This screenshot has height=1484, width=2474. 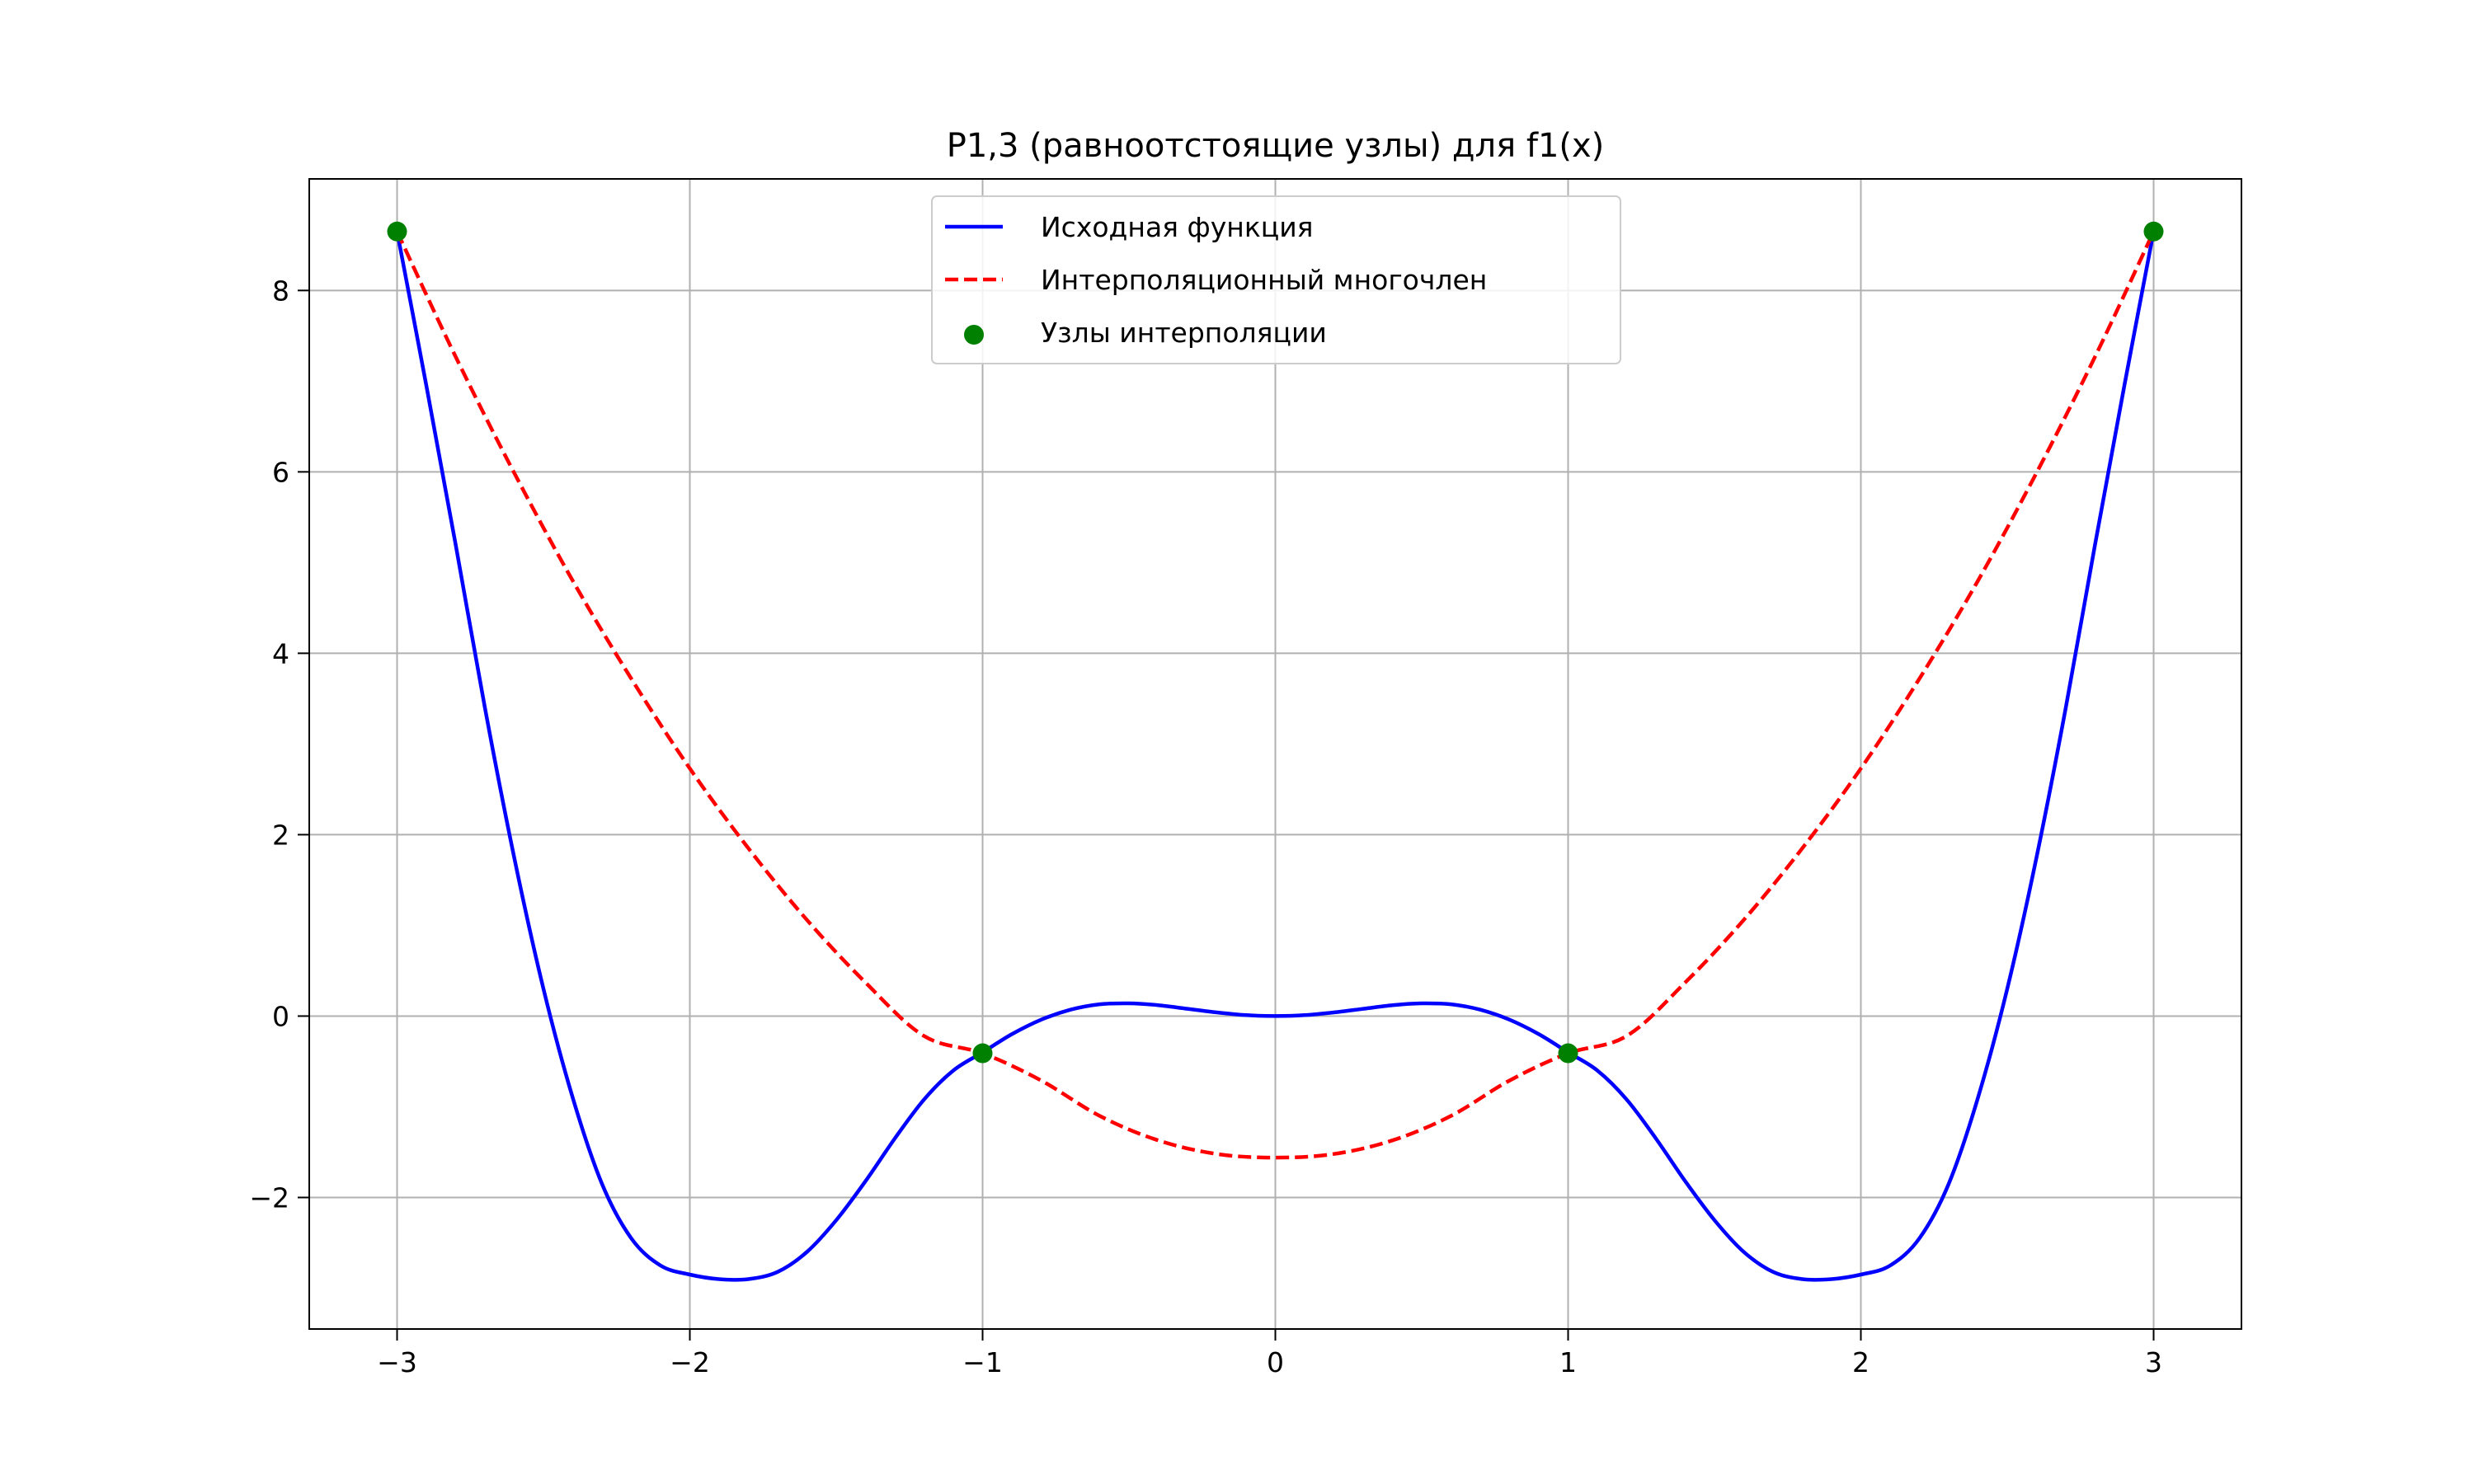 I want to click on legend-swatch-nodes, so click(x=974, y=335).